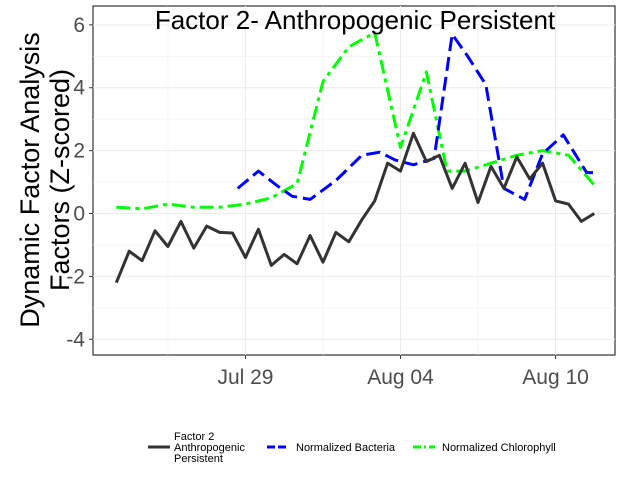 The height and width of the screenshot is (480, 624). Describe the element at coordinates (209, 448) in the screenshot. I see `legend-label-0: Anthropogenic` at that location.